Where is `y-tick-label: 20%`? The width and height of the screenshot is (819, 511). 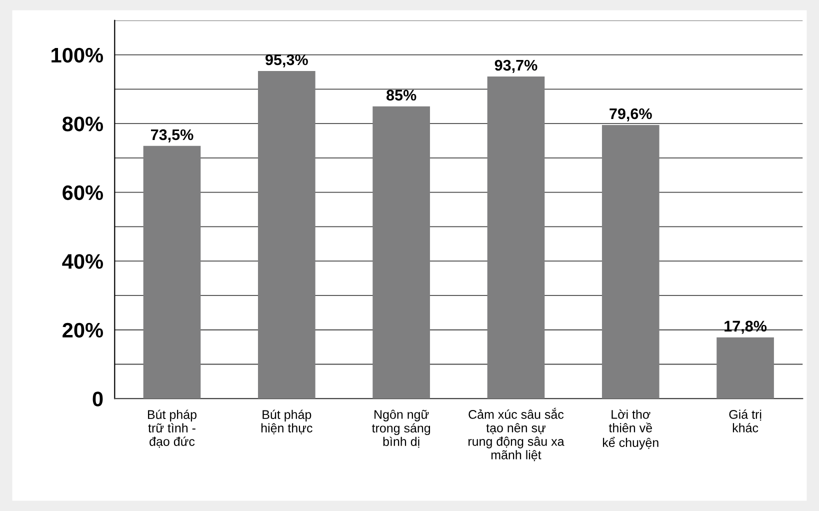 y-tick-label: 20% is located at coordinates (82, 330).